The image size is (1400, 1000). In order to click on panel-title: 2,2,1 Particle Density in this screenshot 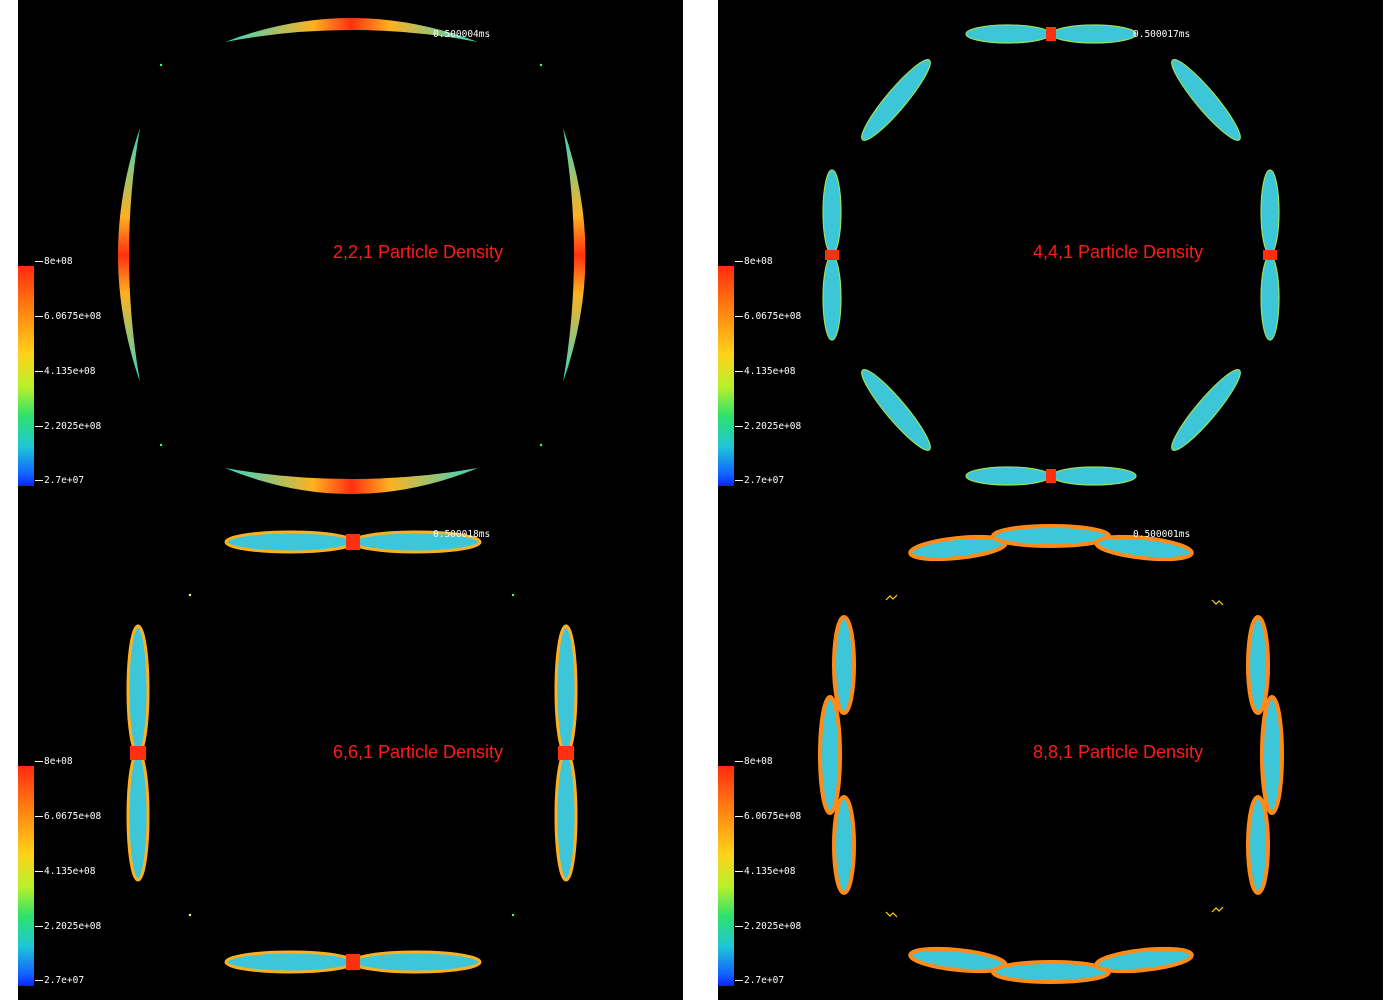, I will do `click(418, 252)`.